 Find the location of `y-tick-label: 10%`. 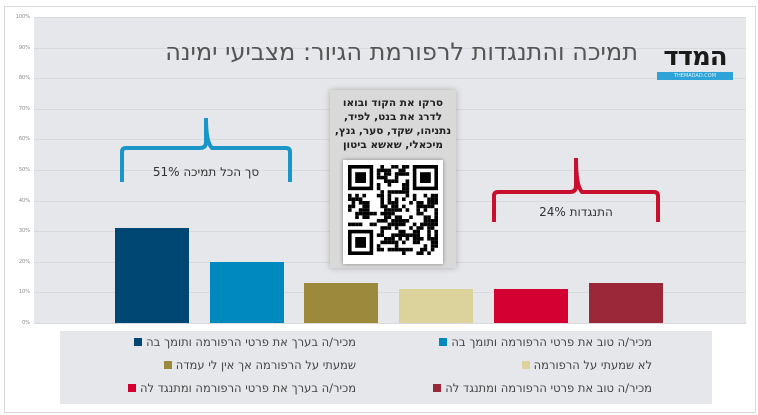

y-tick-label: 10% is located at coordinates (24, 292).